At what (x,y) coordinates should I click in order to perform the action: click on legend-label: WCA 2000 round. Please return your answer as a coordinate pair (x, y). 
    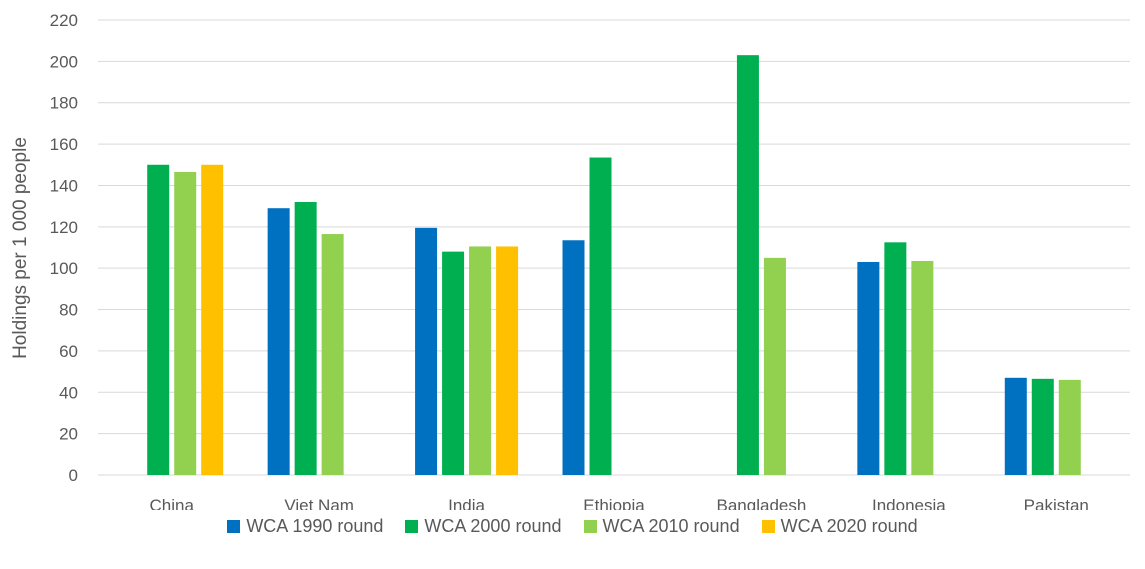
    Looking at the image, I should click on (493, 526).